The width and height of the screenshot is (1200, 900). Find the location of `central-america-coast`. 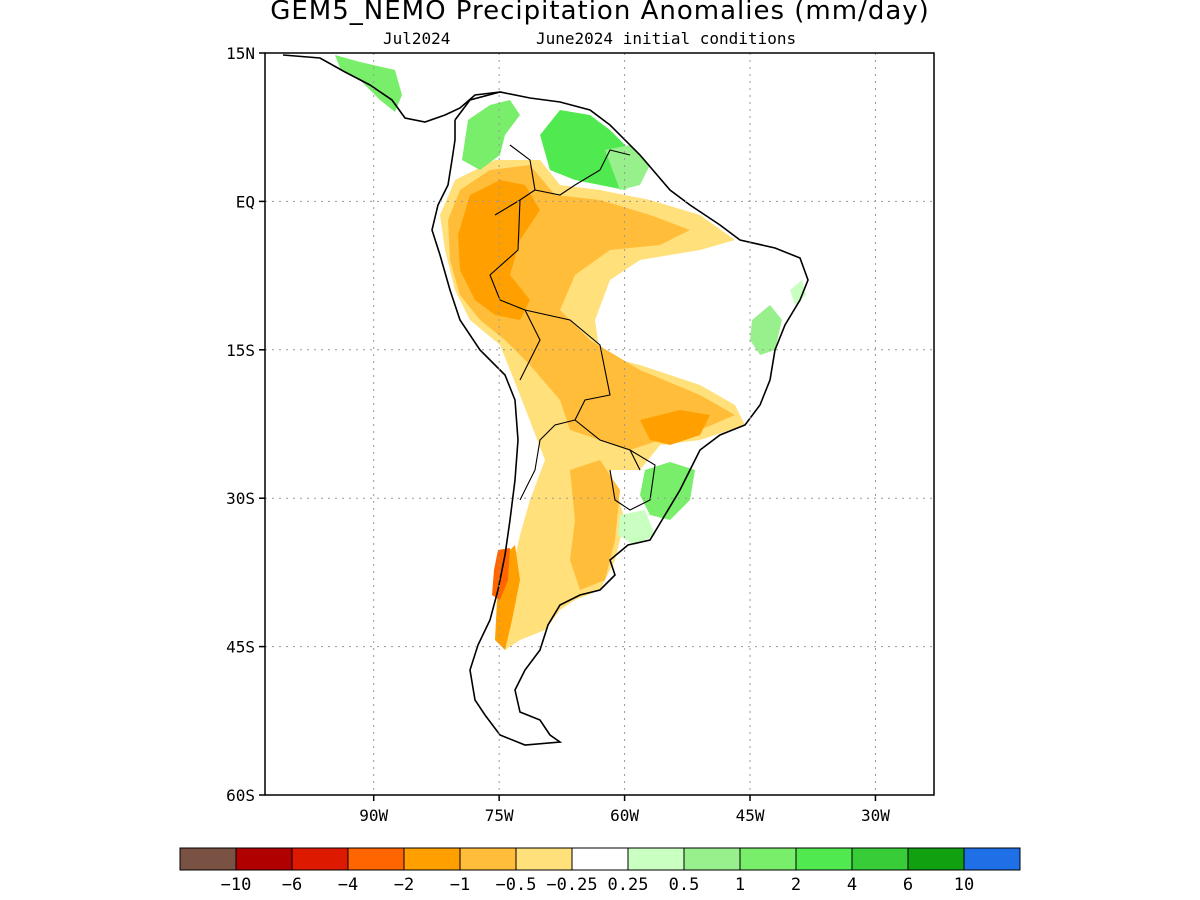

central-america-coast is located at coordinates (391, 88).